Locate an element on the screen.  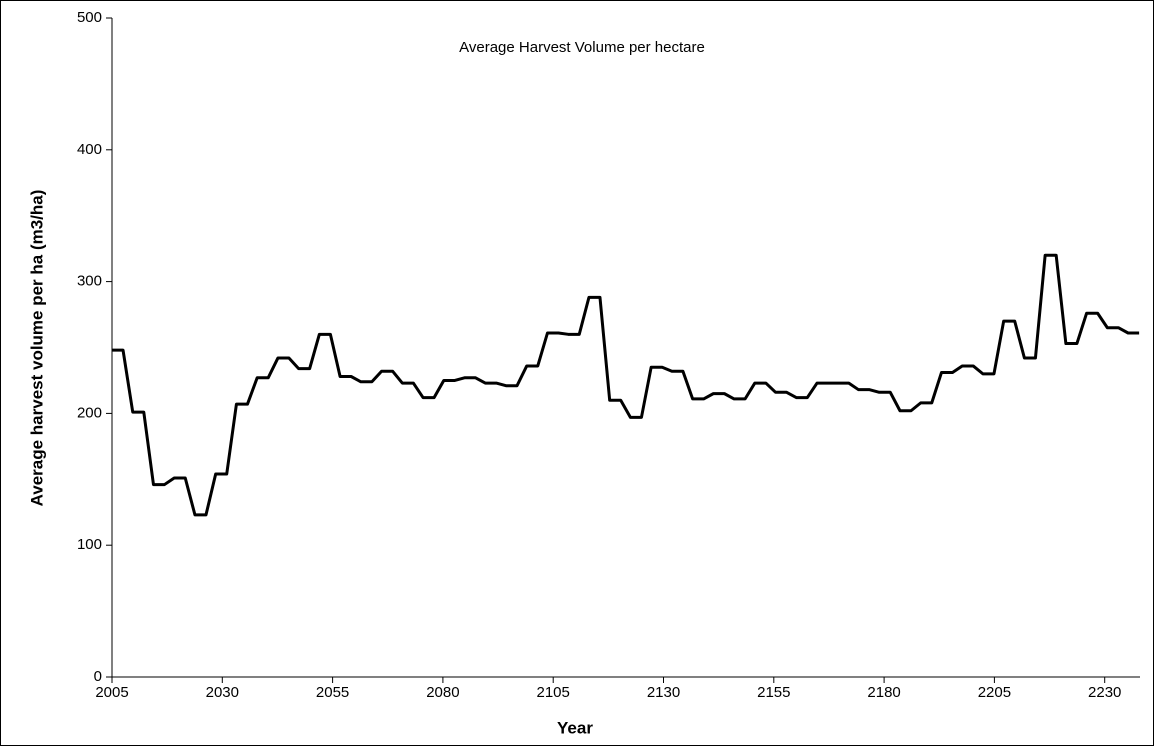
x-tick-label: 2130 is located at coordinates (663, 692).